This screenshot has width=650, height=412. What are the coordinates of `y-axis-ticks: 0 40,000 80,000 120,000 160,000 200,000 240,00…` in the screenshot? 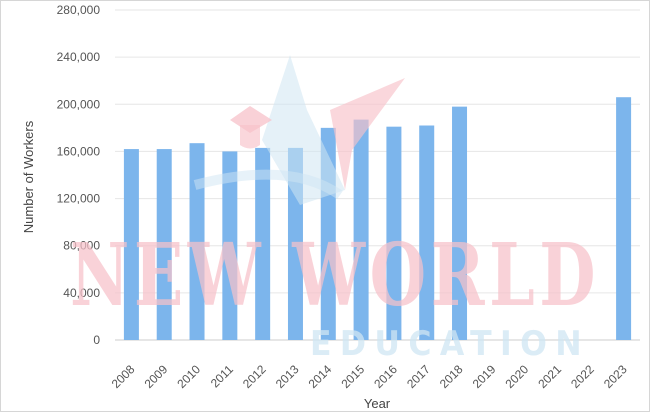 It's located at (79, 175).